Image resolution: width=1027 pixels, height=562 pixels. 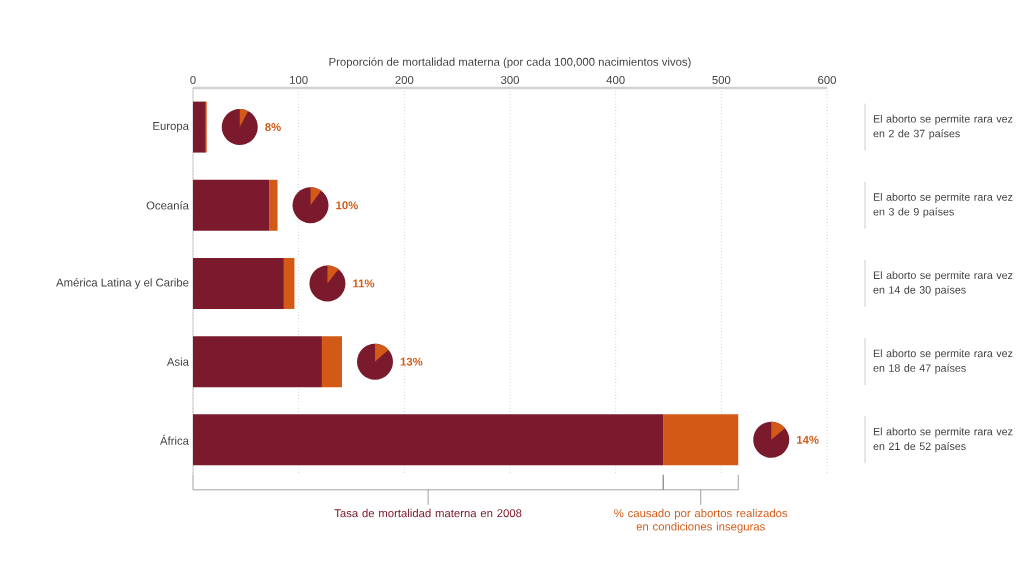 I want to click on text: % causado por abortos realizados en condiciones inseguras, so click(x=701, y=520).